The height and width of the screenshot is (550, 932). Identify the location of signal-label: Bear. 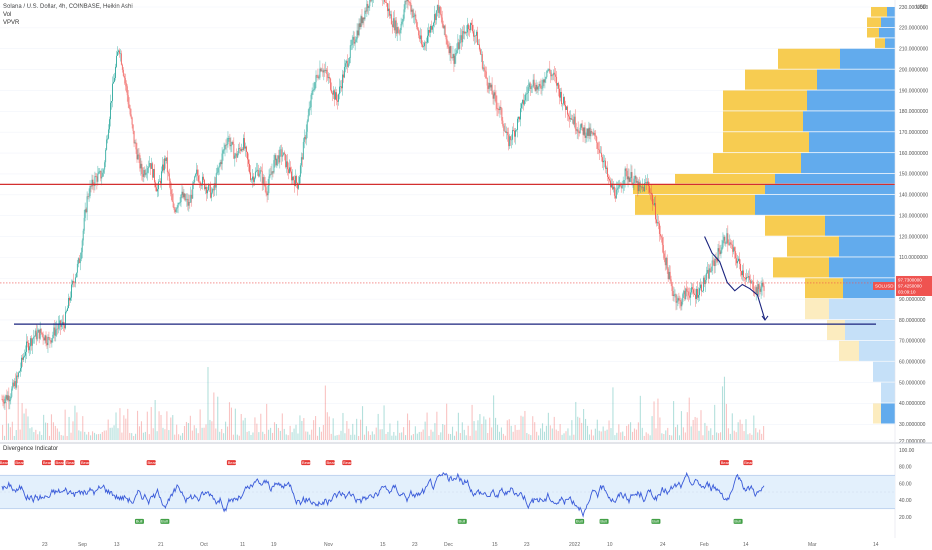
(232, 462).